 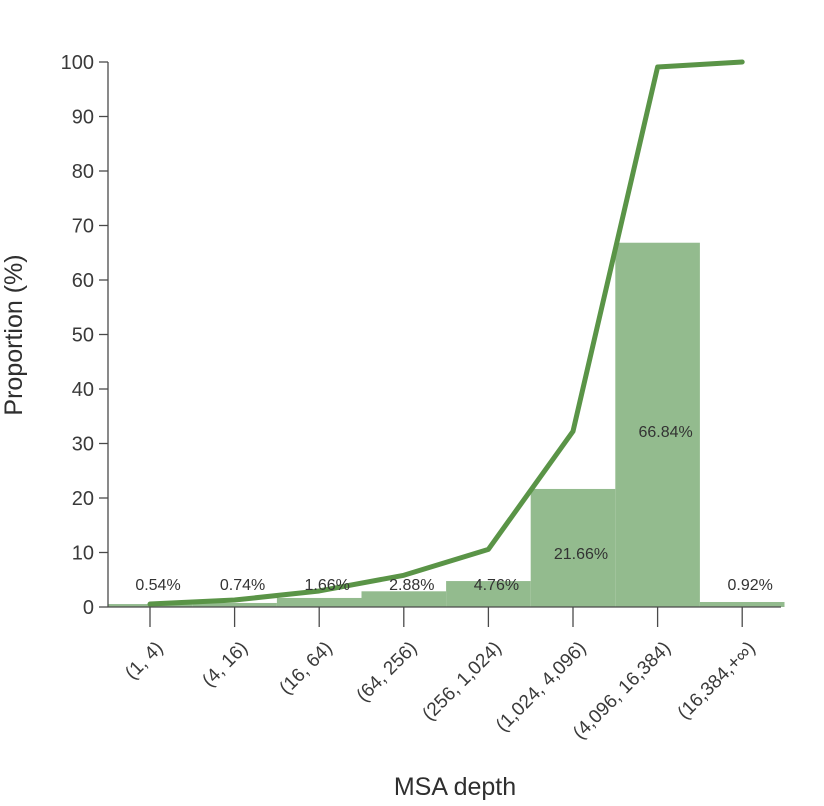 What do you see at coordinates (14, 334) in the screenshot?
I see `y-axis-title: Proportion (%)` at bounding box center [14, 334].